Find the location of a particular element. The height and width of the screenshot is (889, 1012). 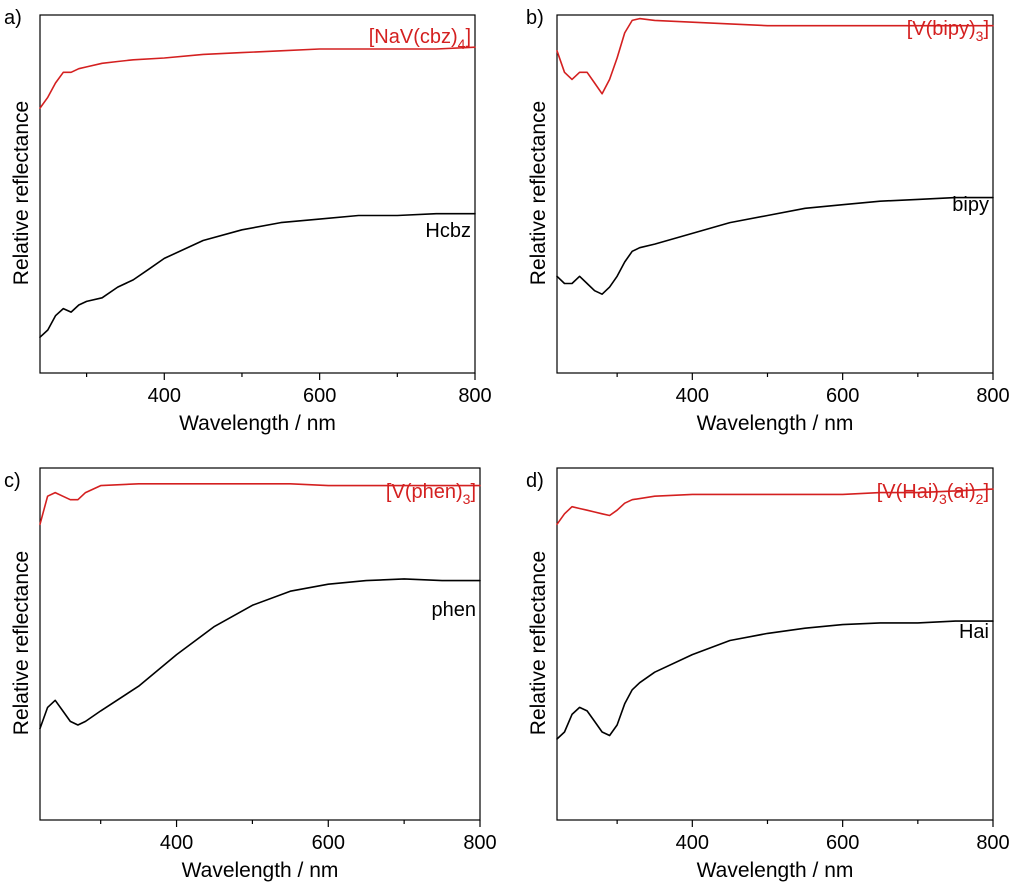

series-label-ligand: bipy is located at coordinates (970, 205).